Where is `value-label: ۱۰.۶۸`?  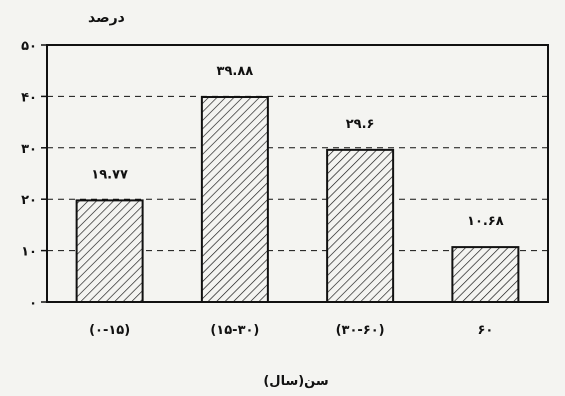 value-label: ۱۰.۶۸ is located at coordinates (485, 221).